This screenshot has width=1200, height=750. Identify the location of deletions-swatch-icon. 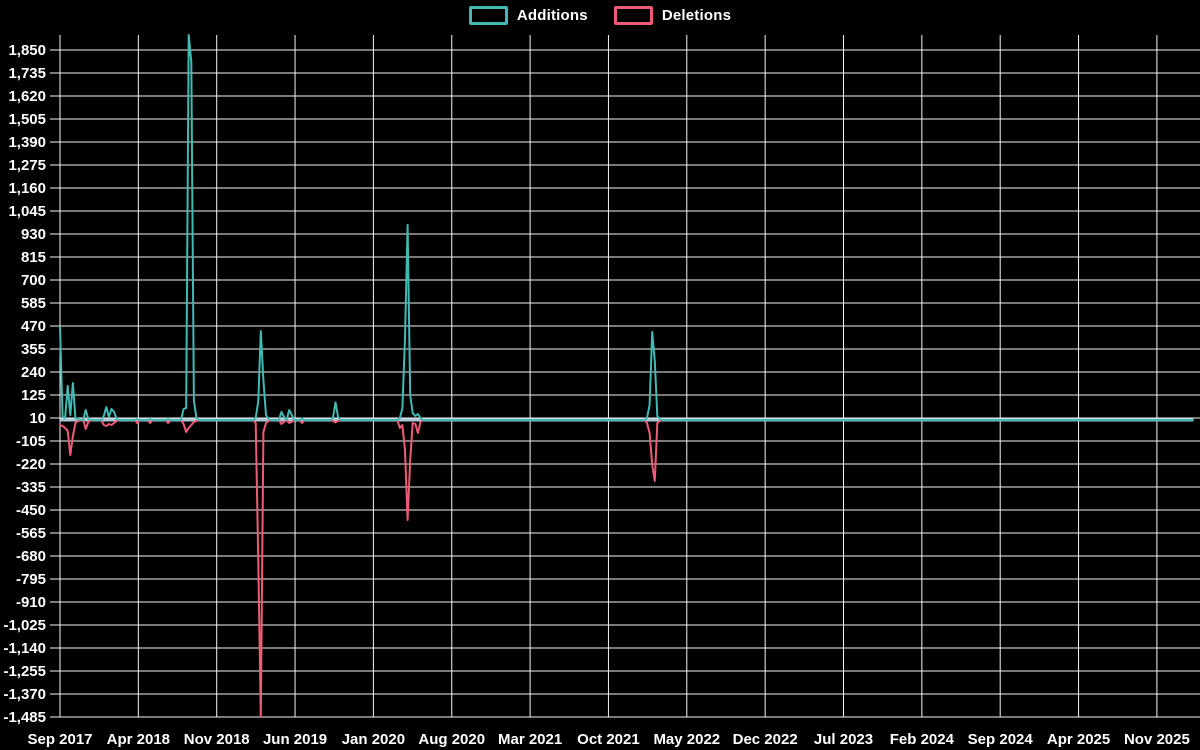
(633, 15).